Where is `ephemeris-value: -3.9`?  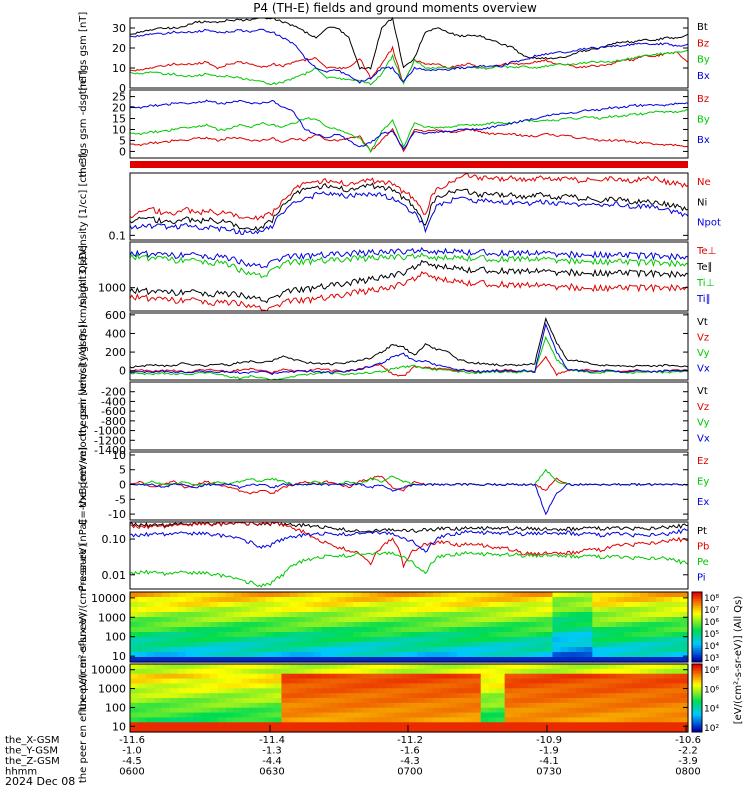
ephemeris-value: -3.9 is located at coordinates (688, 761).